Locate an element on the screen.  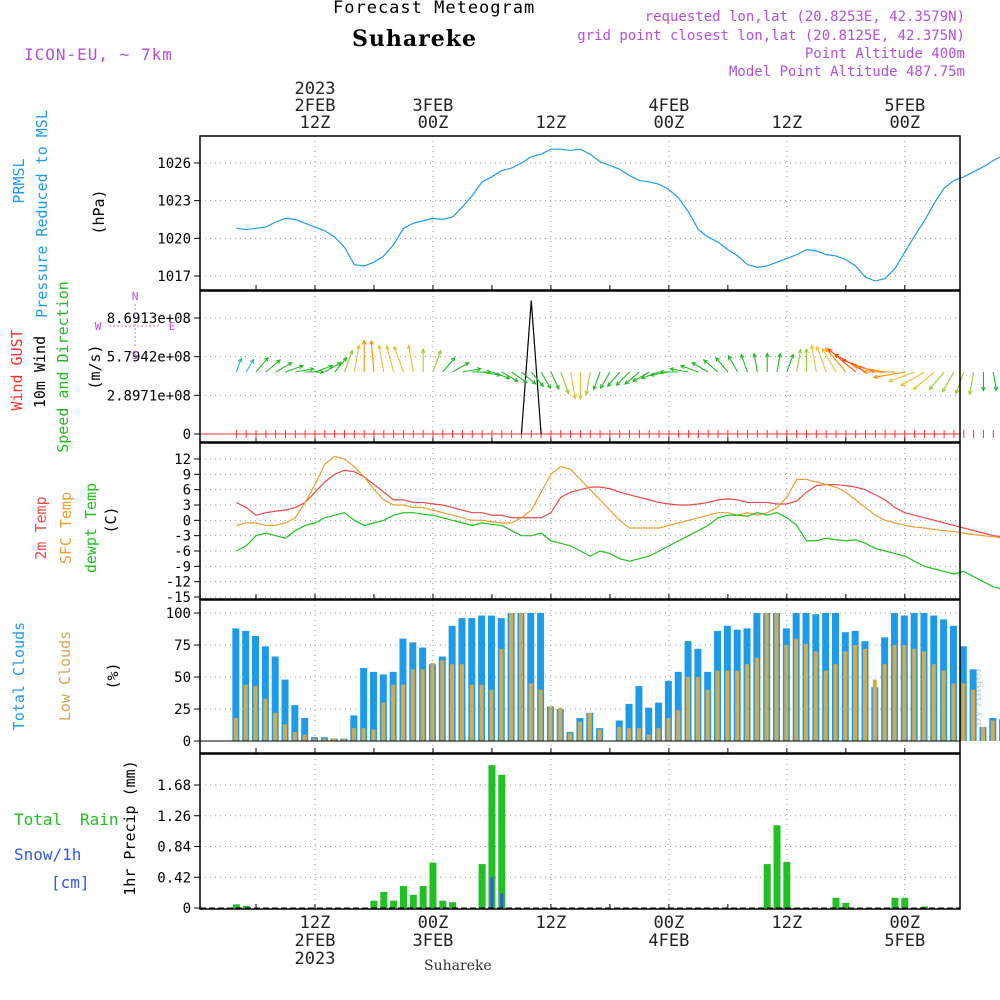
bottom-time-label-3-0: 00Z is located at coordinates (669, 923).